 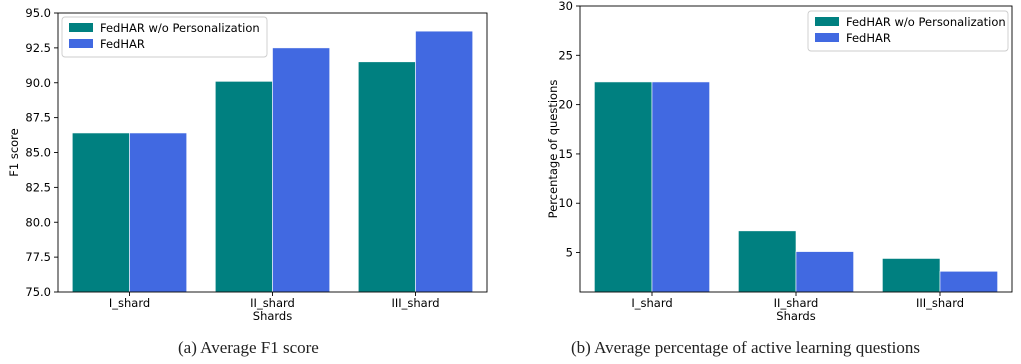 What do you see at coordinates (908, 31) in the screenshot?
I see `chart-b-legend` at bounding box center [908, 31].